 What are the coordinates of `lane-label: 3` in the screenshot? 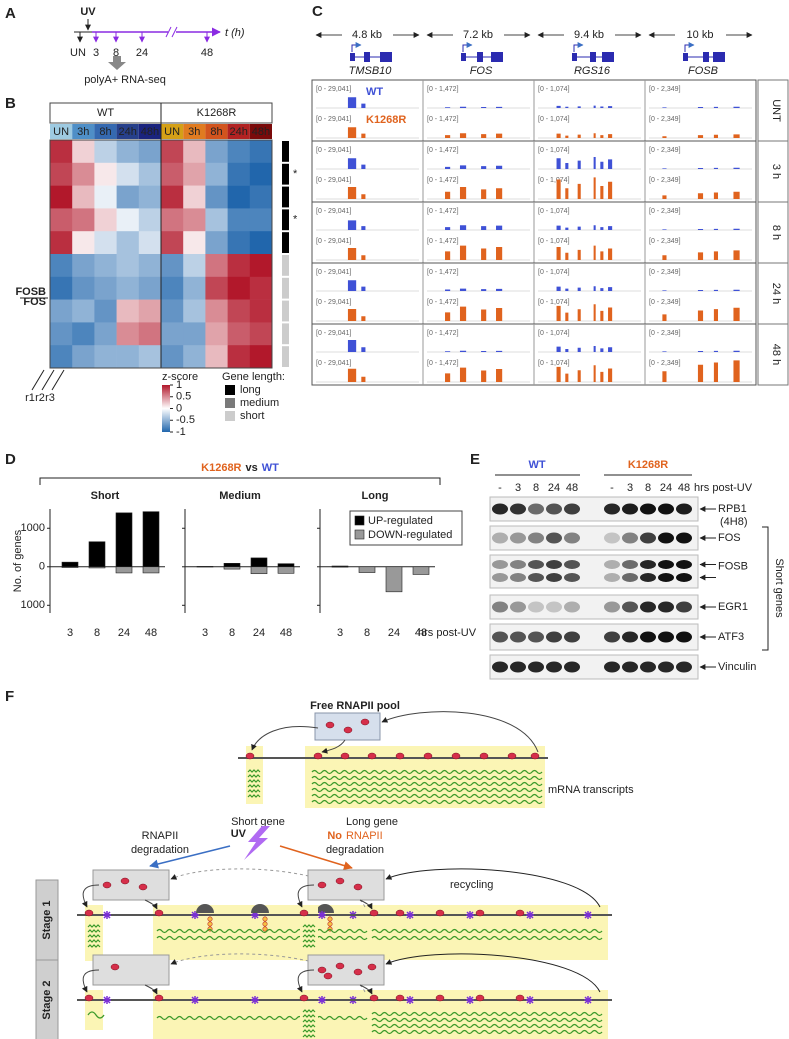 It's located at (518, 488).